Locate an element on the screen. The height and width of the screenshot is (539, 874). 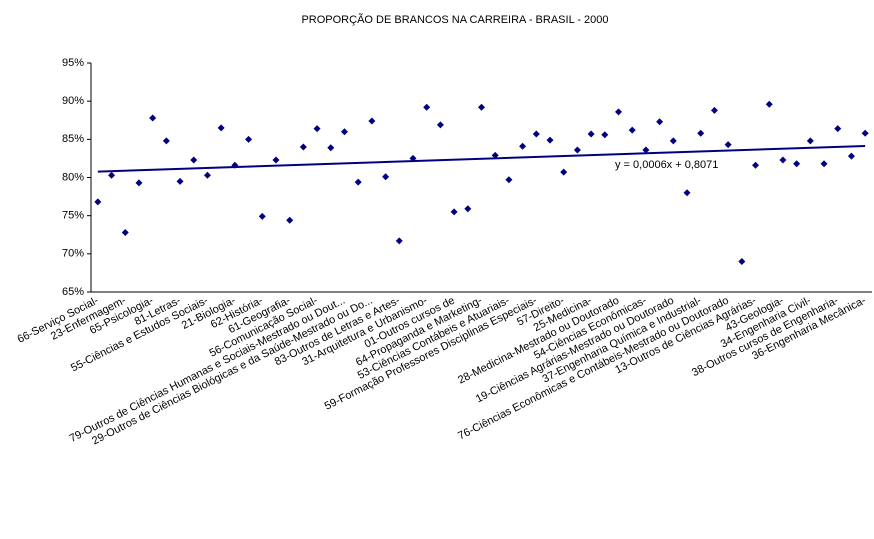
y-tick-label: 95% is located at coordinates (73, 63).